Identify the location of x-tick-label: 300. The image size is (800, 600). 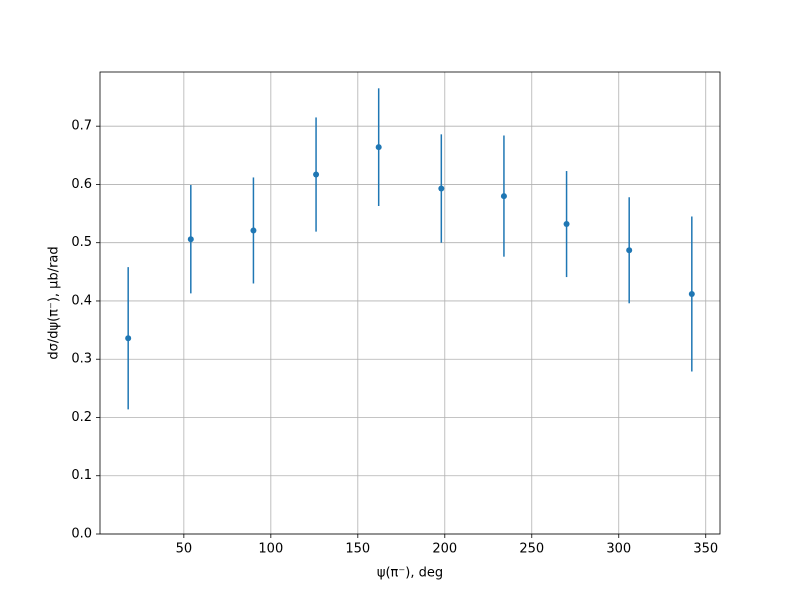
(618, 549).